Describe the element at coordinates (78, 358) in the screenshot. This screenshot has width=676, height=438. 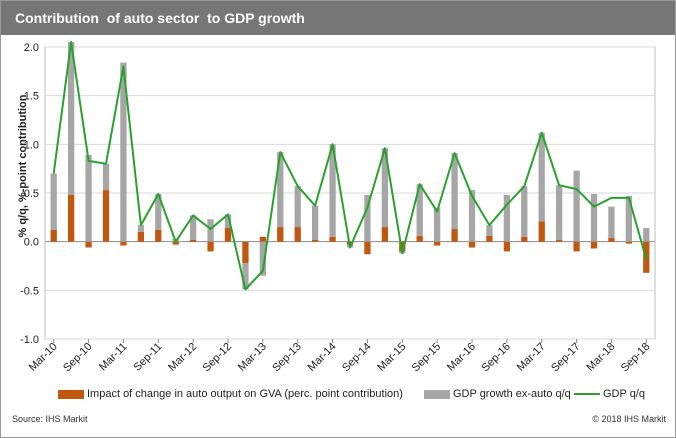
I see `x-tick-label: Sep-10` at that location.